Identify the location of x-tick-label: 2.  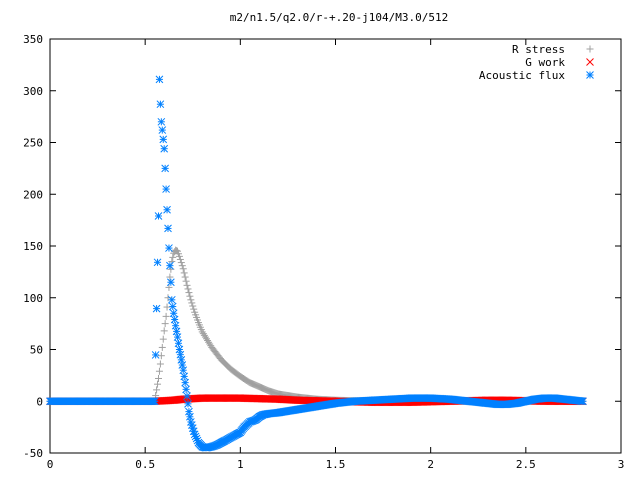
(430, 464).